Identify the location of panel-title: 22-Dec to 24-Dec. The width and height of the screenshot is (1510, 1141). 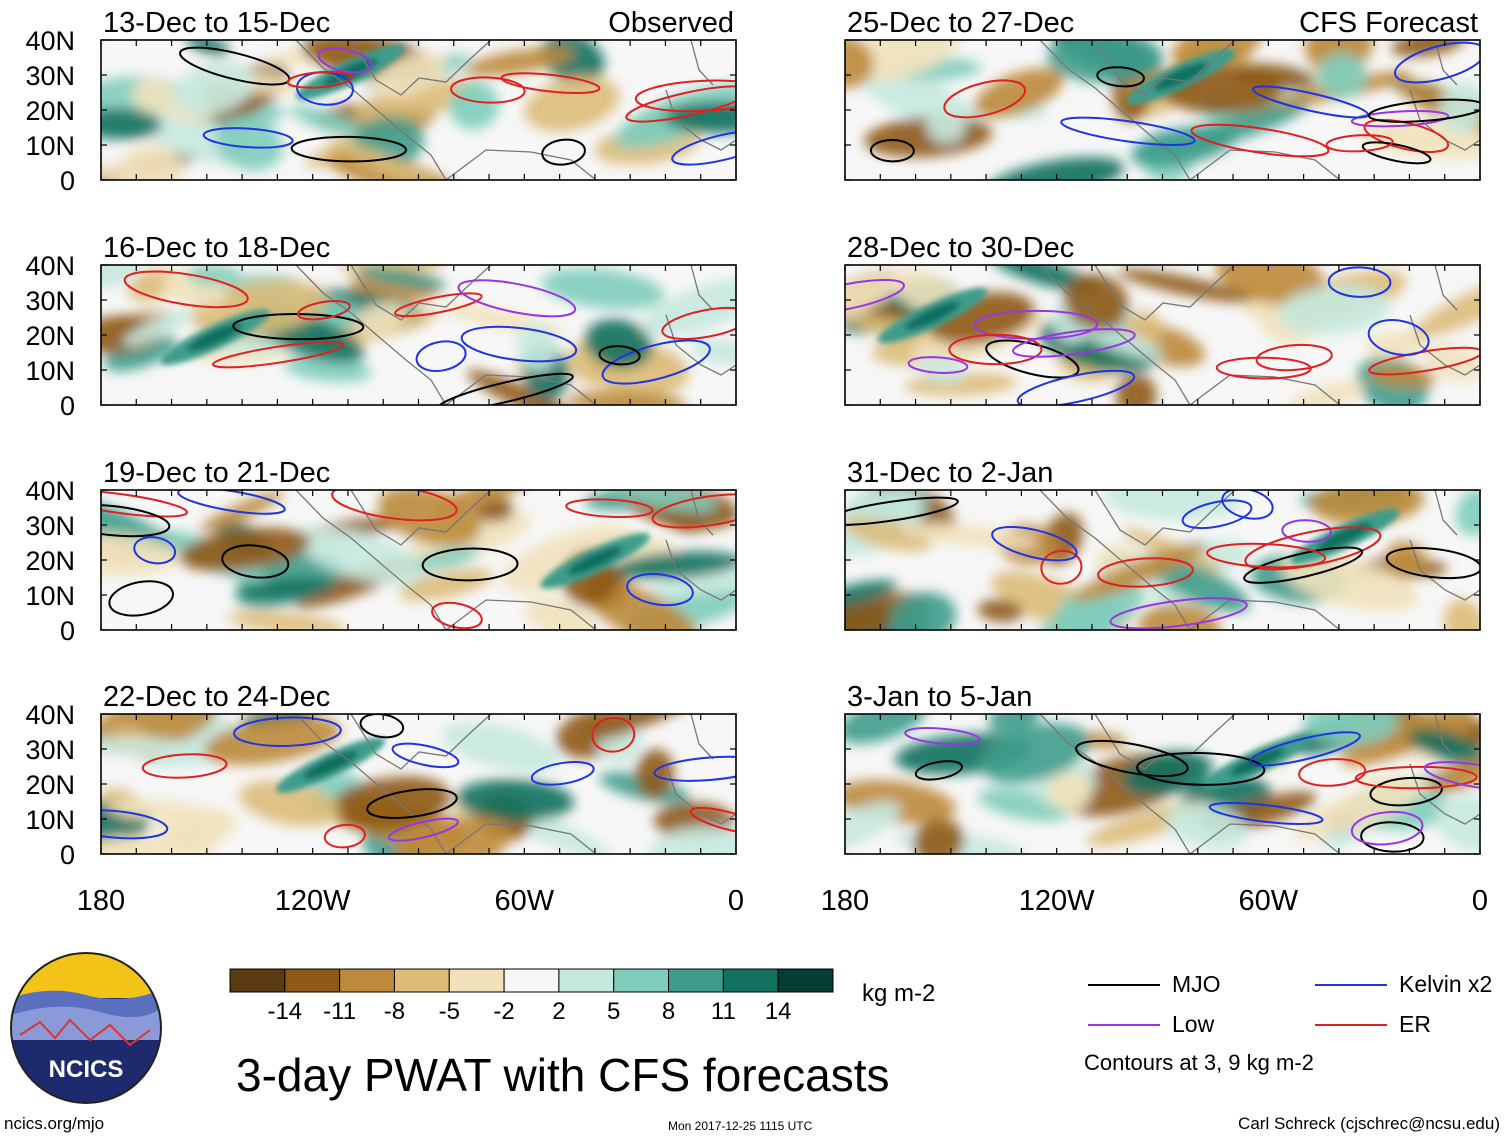
(216, 697).